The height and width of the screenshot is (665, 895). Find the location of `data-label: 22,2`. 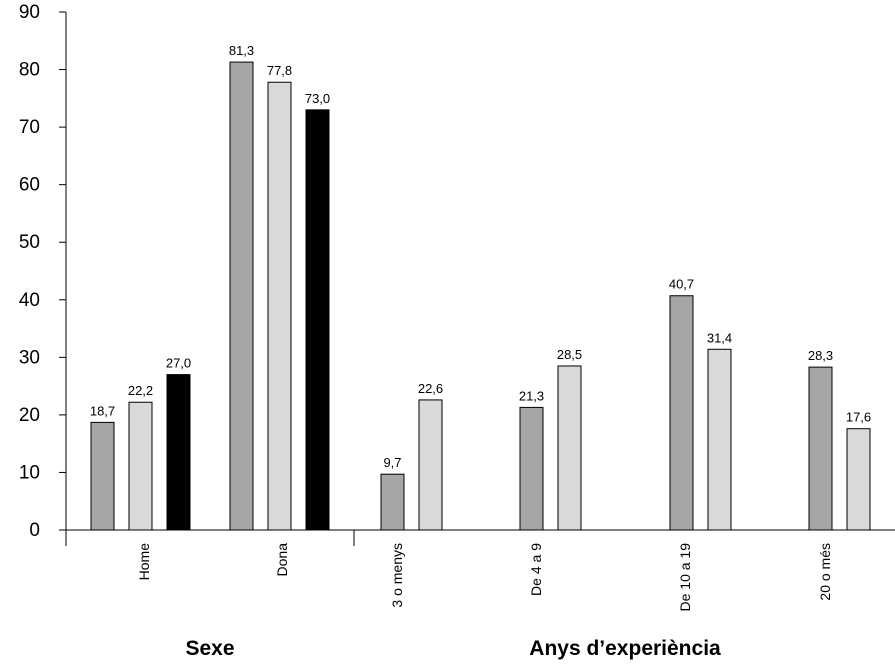

data-label: 22,2 is located at coordinates (140, 390).